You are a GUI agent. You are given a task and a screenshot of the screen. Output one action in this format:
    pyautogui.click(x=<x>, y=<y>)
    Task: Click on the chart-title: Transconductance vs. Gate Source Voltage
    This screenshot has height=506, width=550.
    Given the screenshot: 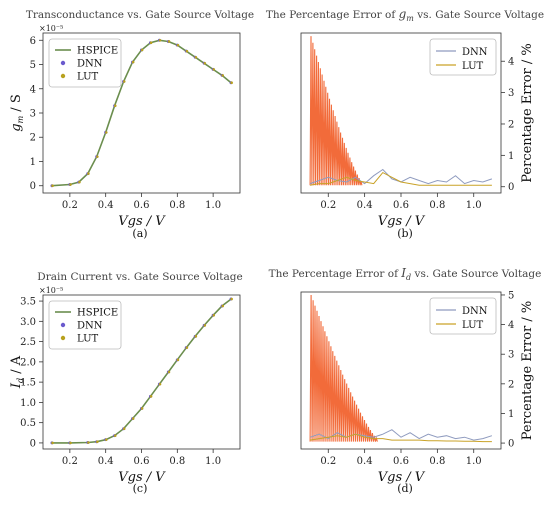 What is the action you would take?
    pyautogui.click(x=140, y=15)
    